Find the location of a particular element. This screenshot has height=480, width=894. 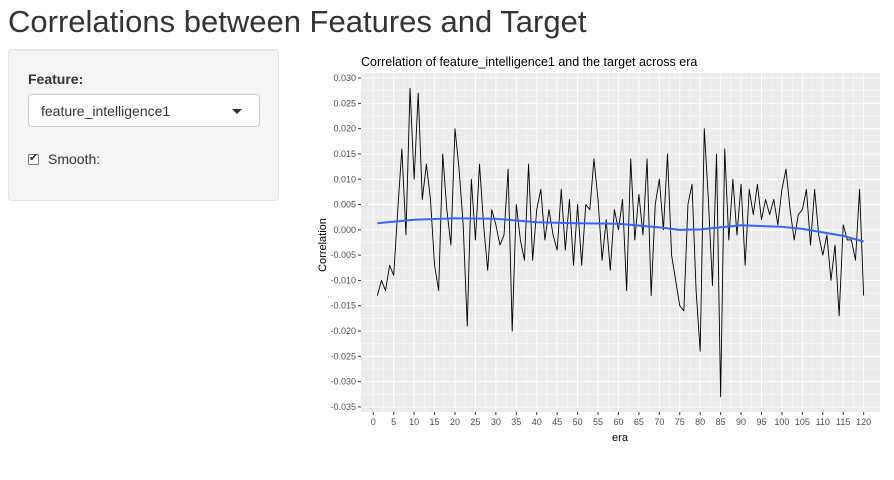

x-tick-label: 20 is located at coordinates (455, 422).